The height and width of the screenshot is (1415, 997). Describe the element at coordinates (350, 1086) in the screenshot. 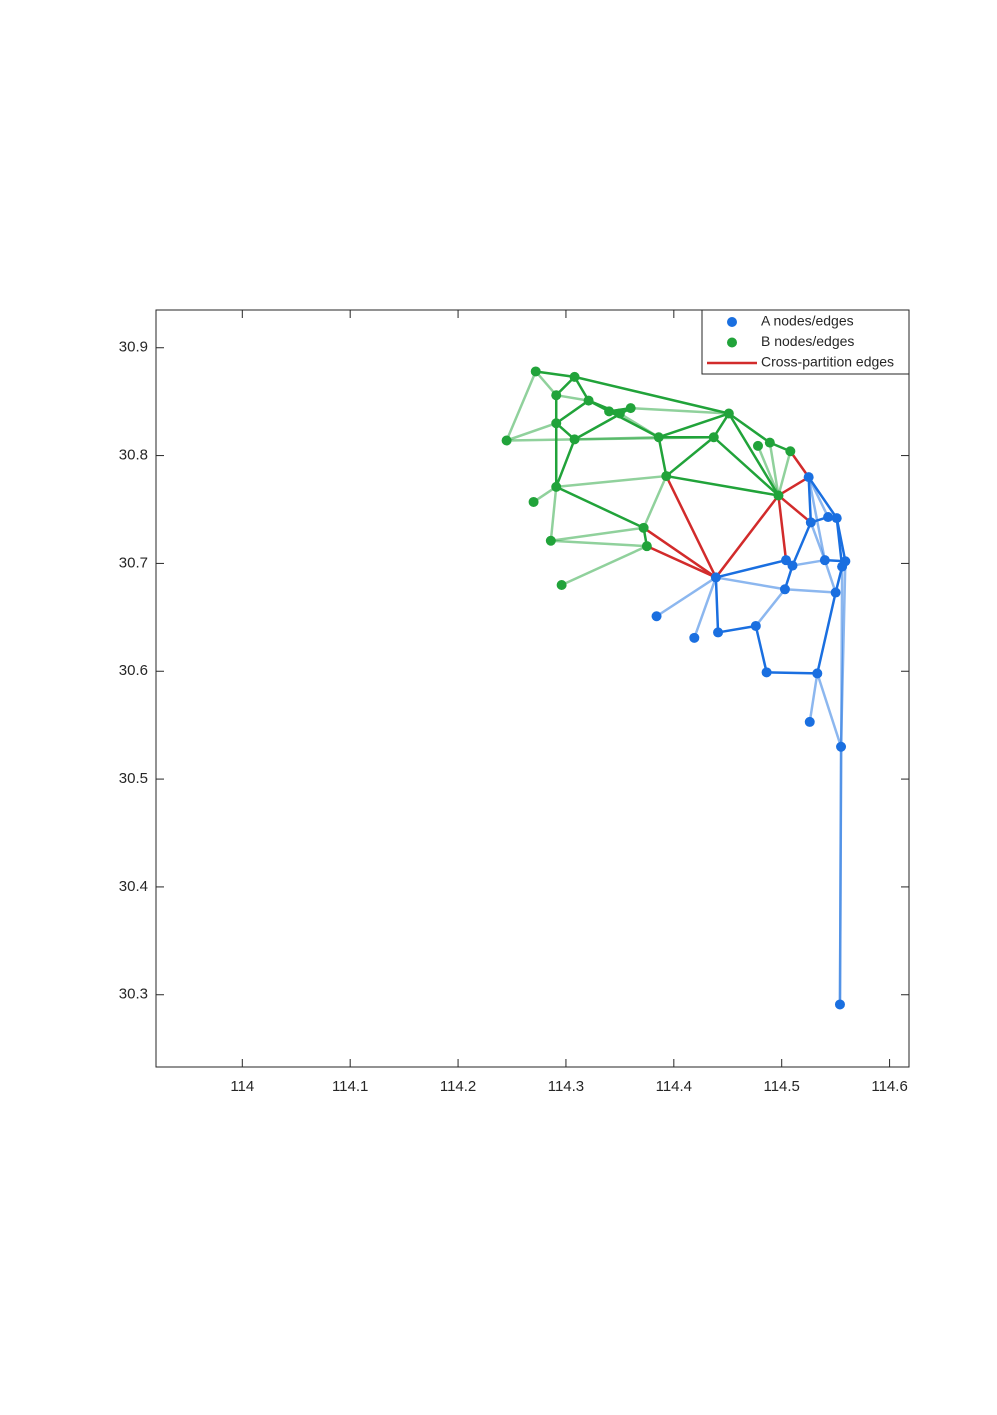

I see `x-tick-label: 114.1` at that location.